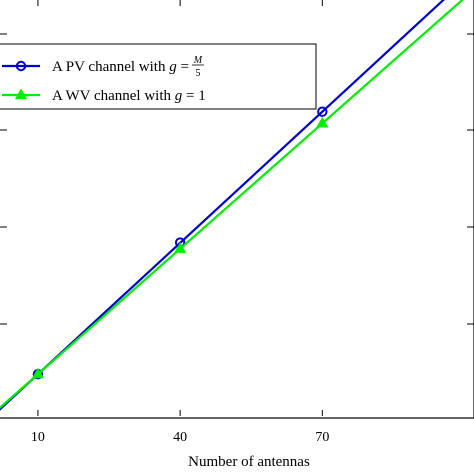  Describe the element at coordinates (183, 67) in the screenshot. I see `legend-label-eq: =` at that location.